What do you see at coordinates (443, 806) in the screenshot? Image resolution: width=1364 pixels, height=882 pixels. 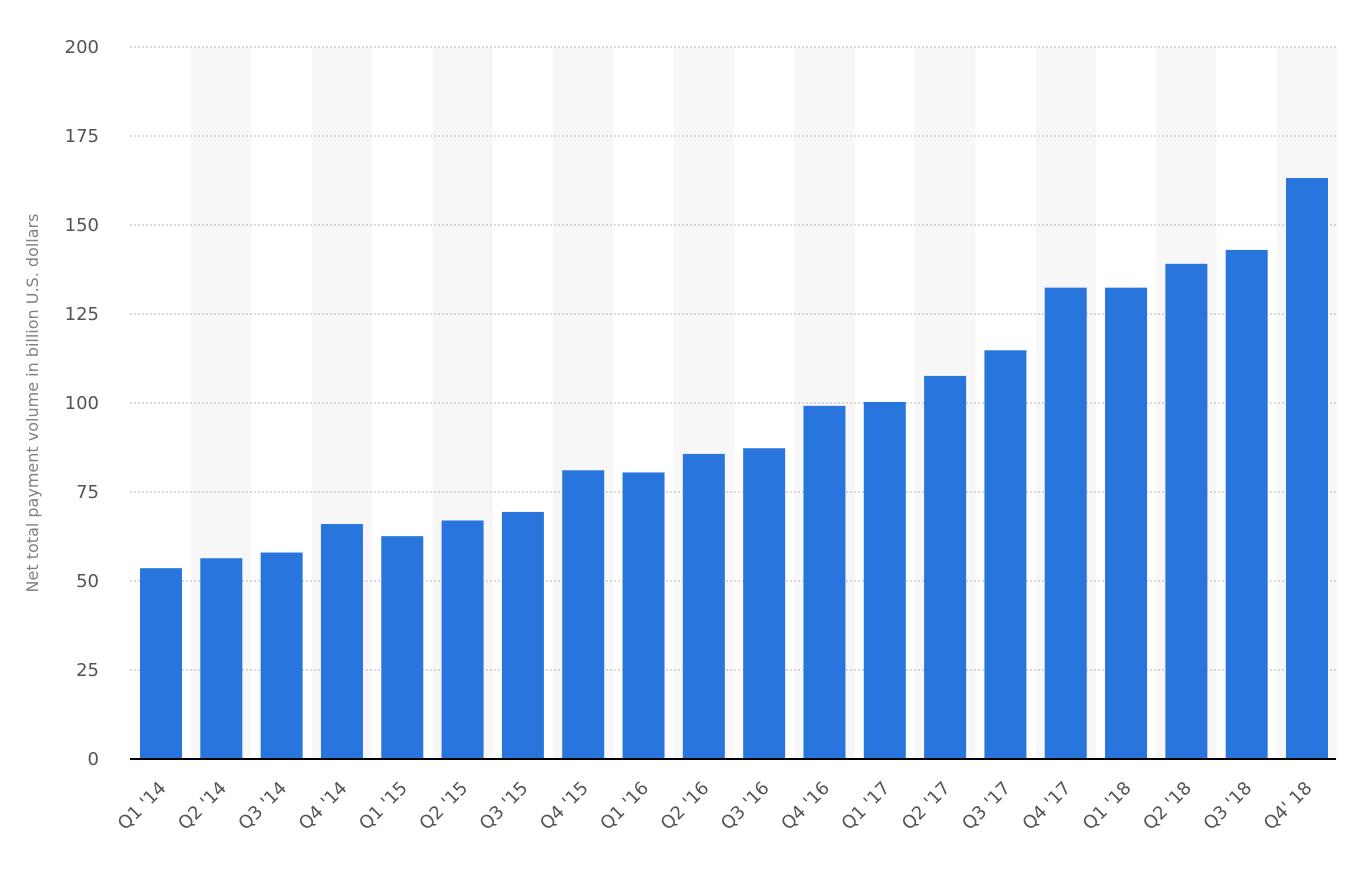 I see `x-tick-label: Q2 '15` at bounding box center [443, 806].